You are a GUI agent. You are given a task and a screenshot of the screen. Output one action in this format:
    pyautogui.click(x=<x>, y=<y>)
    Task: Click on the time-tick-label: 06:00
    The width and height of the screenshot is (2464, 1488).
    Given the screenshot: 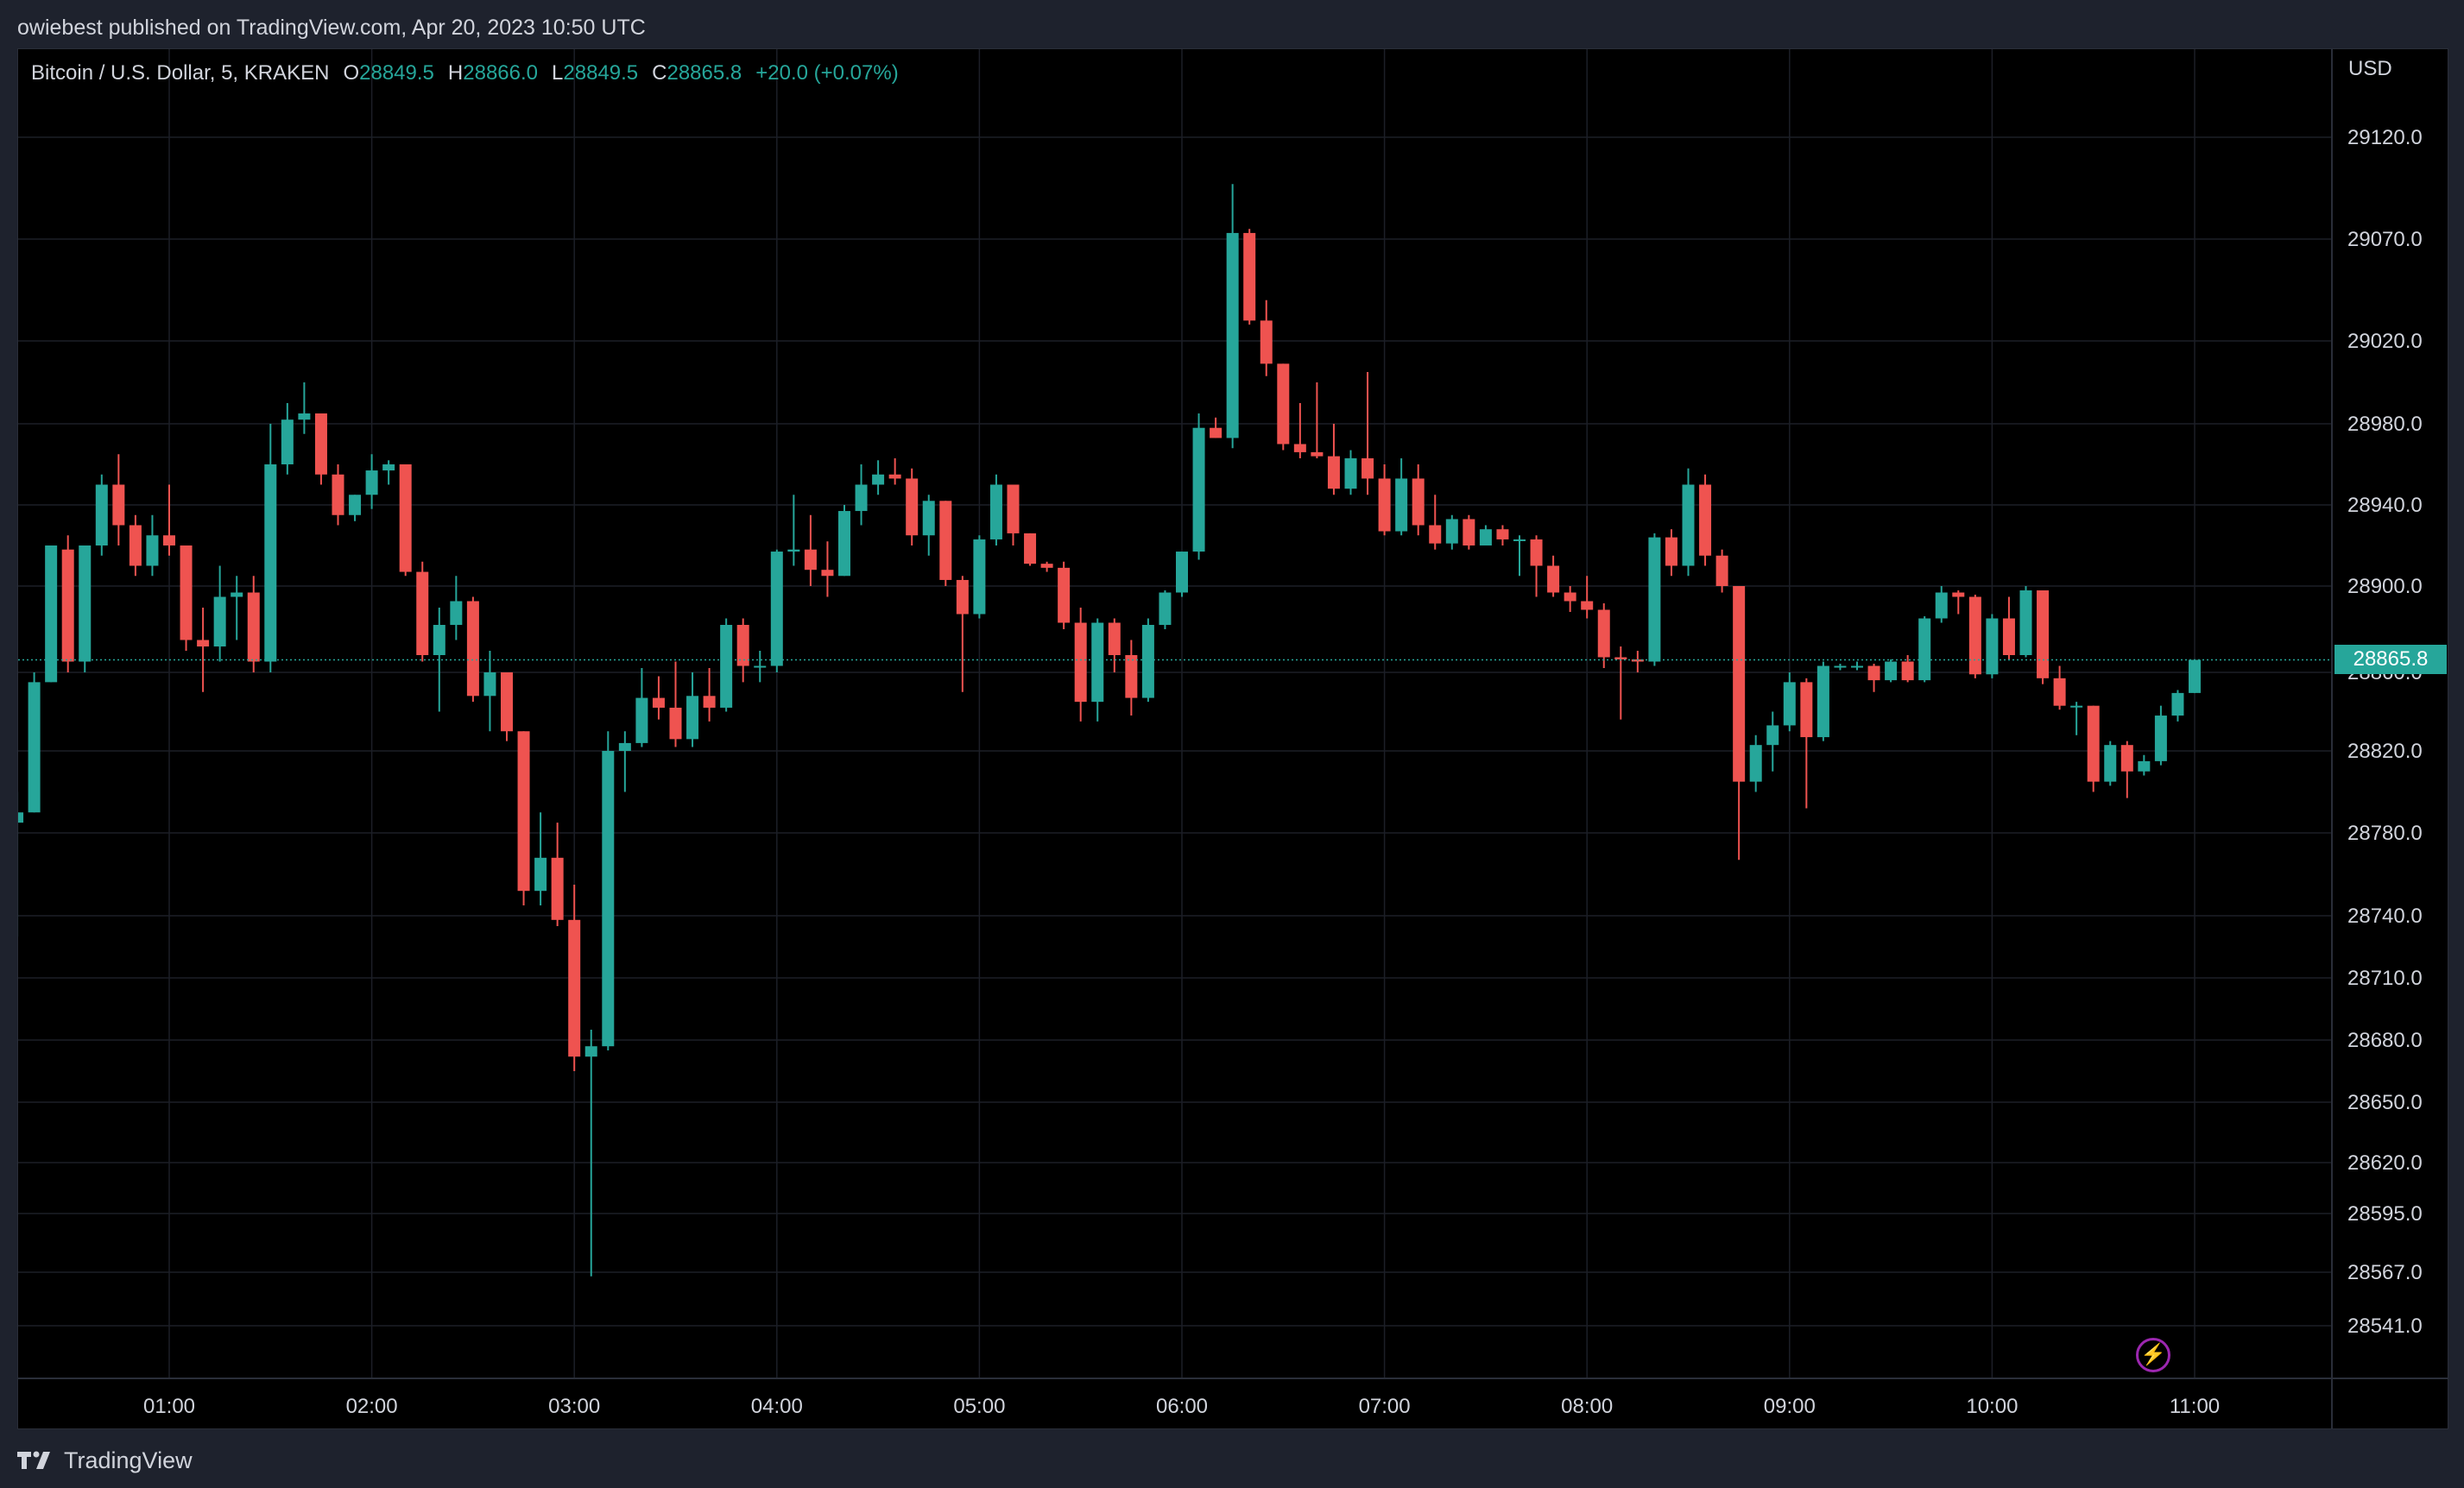 What is the action you would take?
    pyautogui.click(x=1182, y=1406)
    